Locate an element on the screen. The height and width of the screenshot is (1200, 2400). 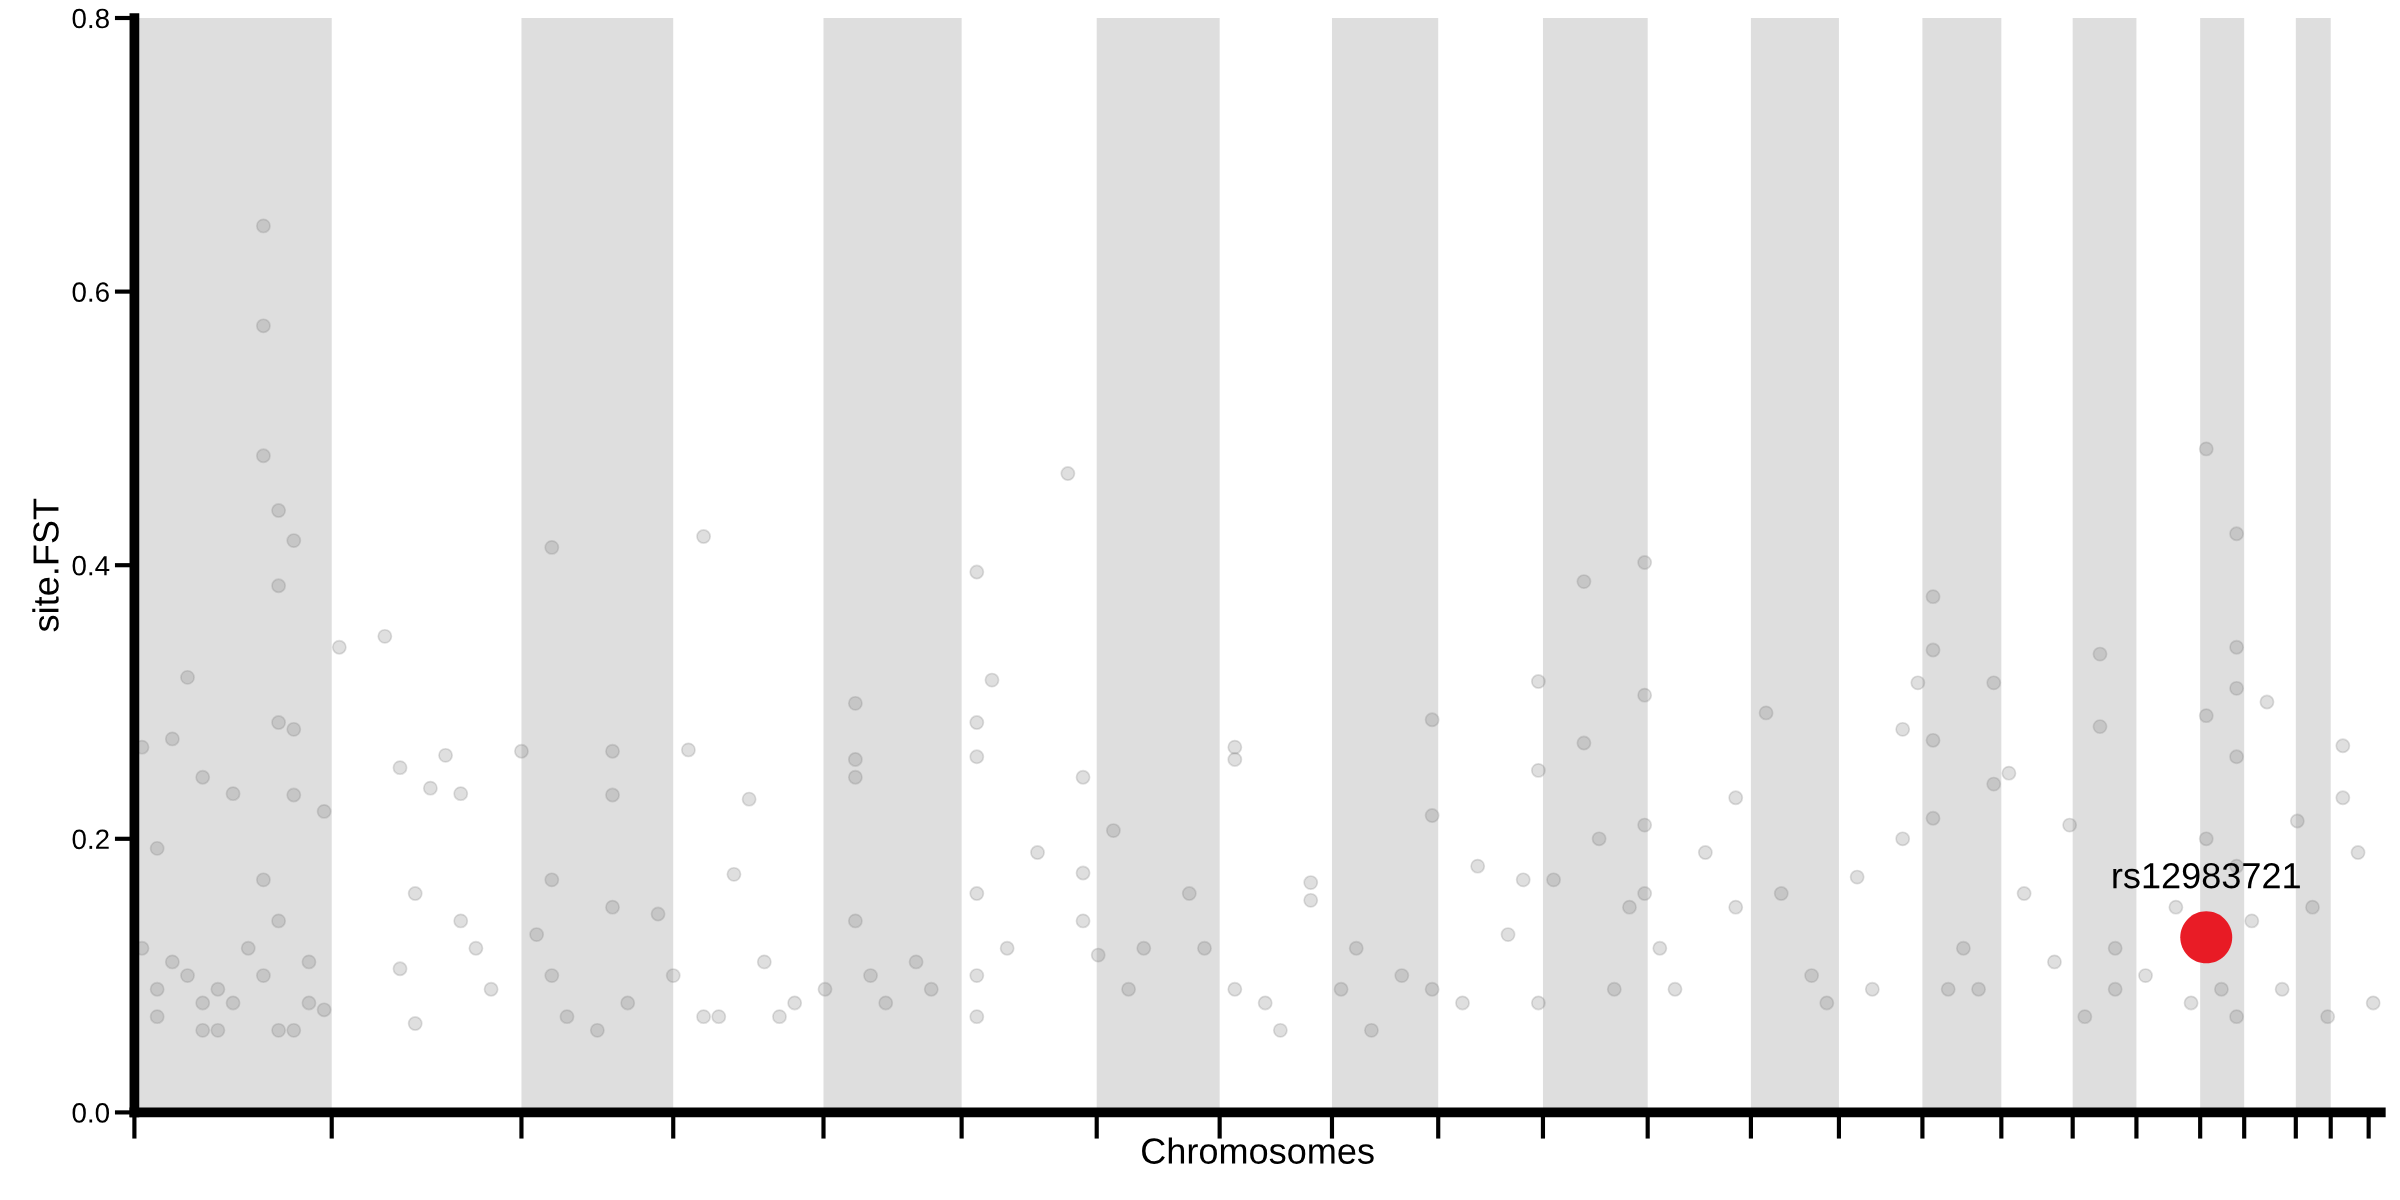
y-tick-label: 0.2 is located at coordinates (90, 839).